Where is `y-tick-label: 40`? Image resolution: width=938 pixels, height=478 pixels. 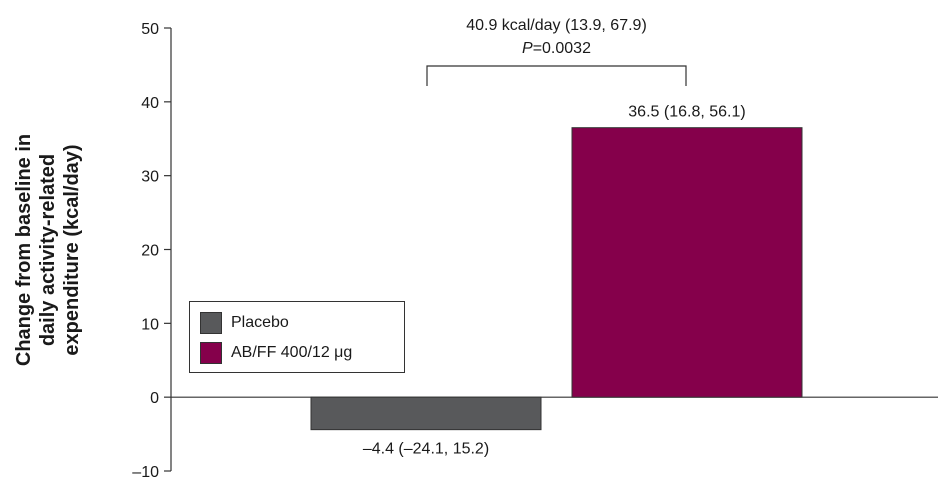 y-tick-label: 40 is located at coordinates (150, 103).